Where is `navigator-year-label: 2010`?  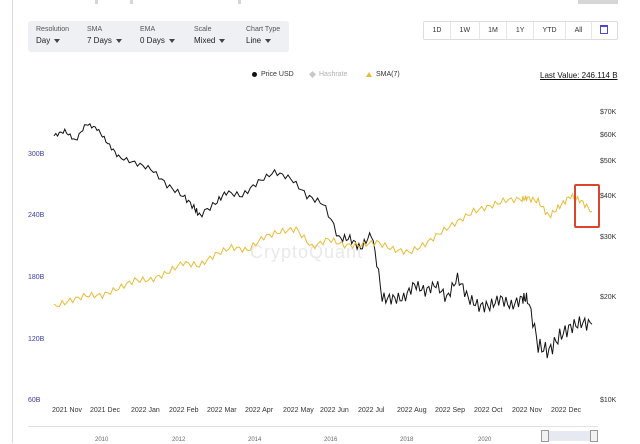 navigator-year-label: 2010 is located at coordinates (102, 440).